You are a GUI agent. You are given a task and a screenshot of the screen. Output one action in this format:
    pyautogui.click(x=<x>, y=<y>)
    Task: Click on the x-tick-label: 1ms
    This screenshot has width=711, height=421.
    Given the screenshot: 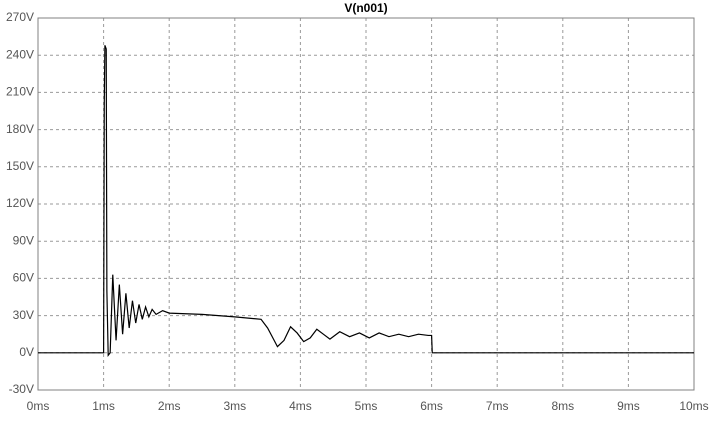 What is the action you would take?
    pyautogui.click(x=103, y=406)
    